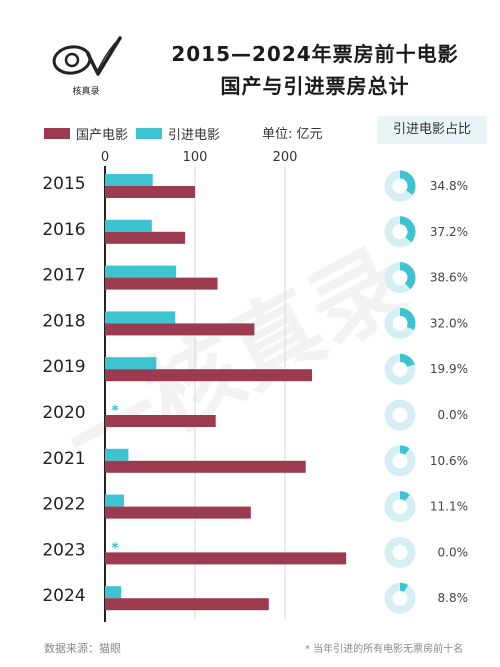 The image size is (500, 667). What do you see at coordinates (449, 232) in the screenshot?
I see `ratio-label: 37.2%` at bounding box center [449, 232].